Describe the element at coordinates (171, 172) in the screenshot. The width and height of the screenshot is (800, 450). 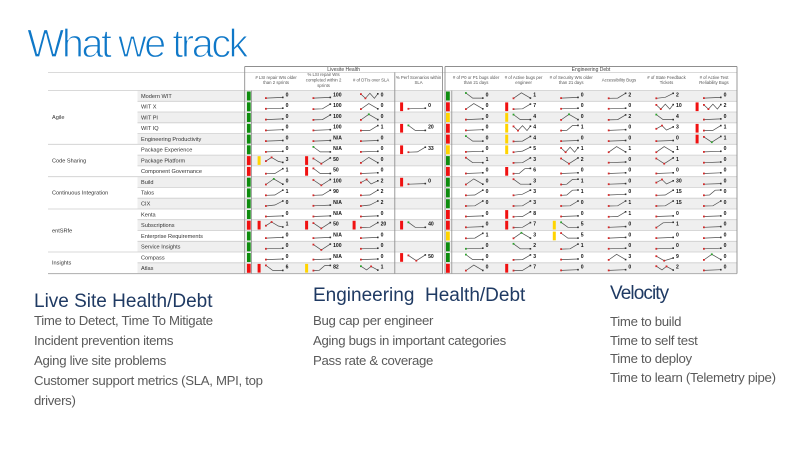
I see `svg-text: Component Governance` at that location.